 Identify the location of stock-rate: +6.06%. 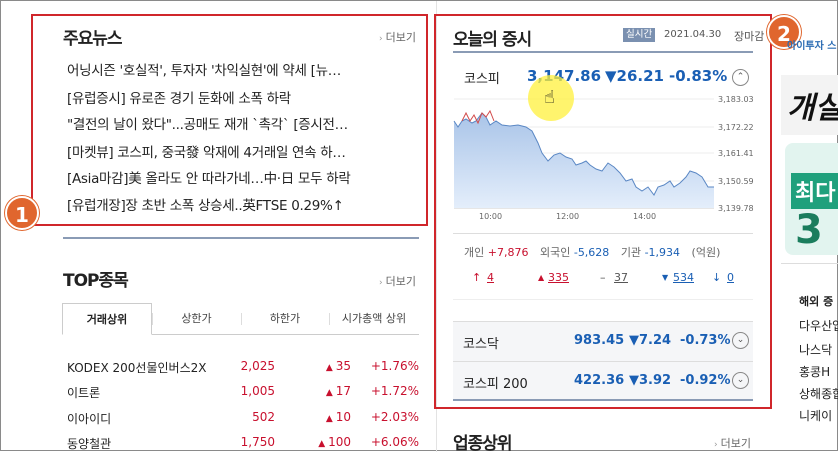
(394, 442).